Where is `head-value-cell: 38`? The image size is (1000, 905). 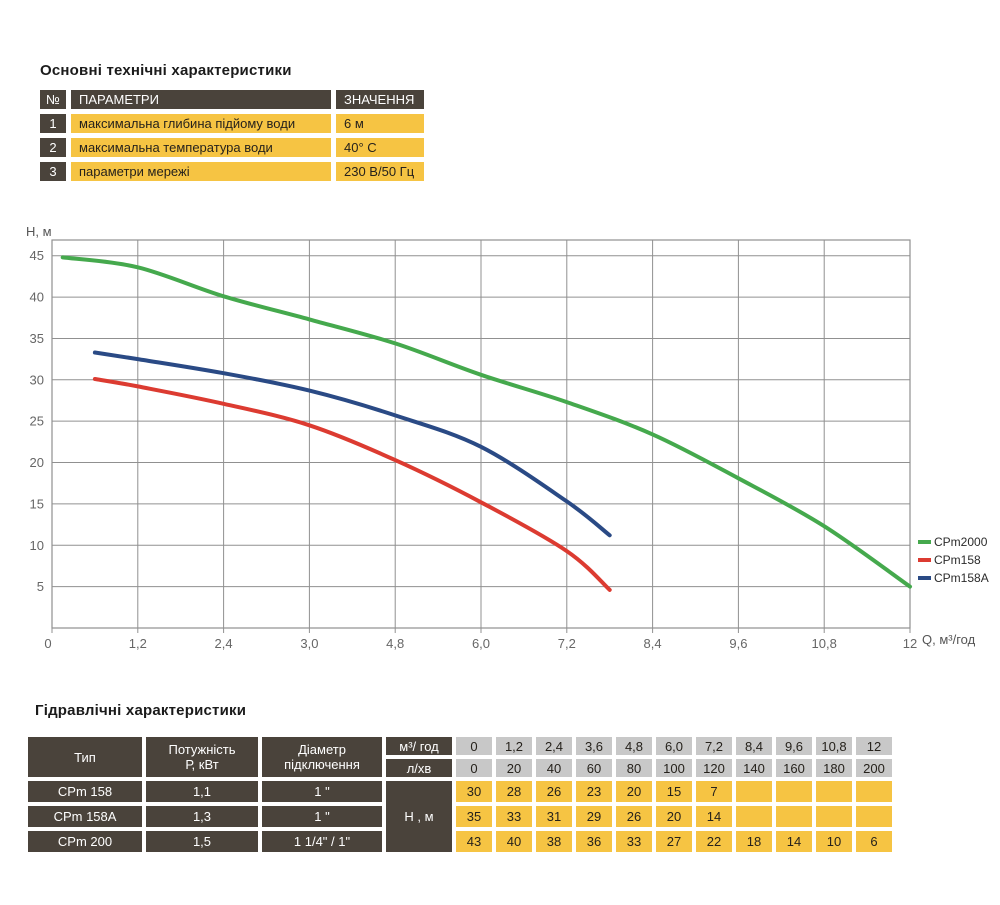
head-value-cell: 38 is located at coordinates (554, 841).